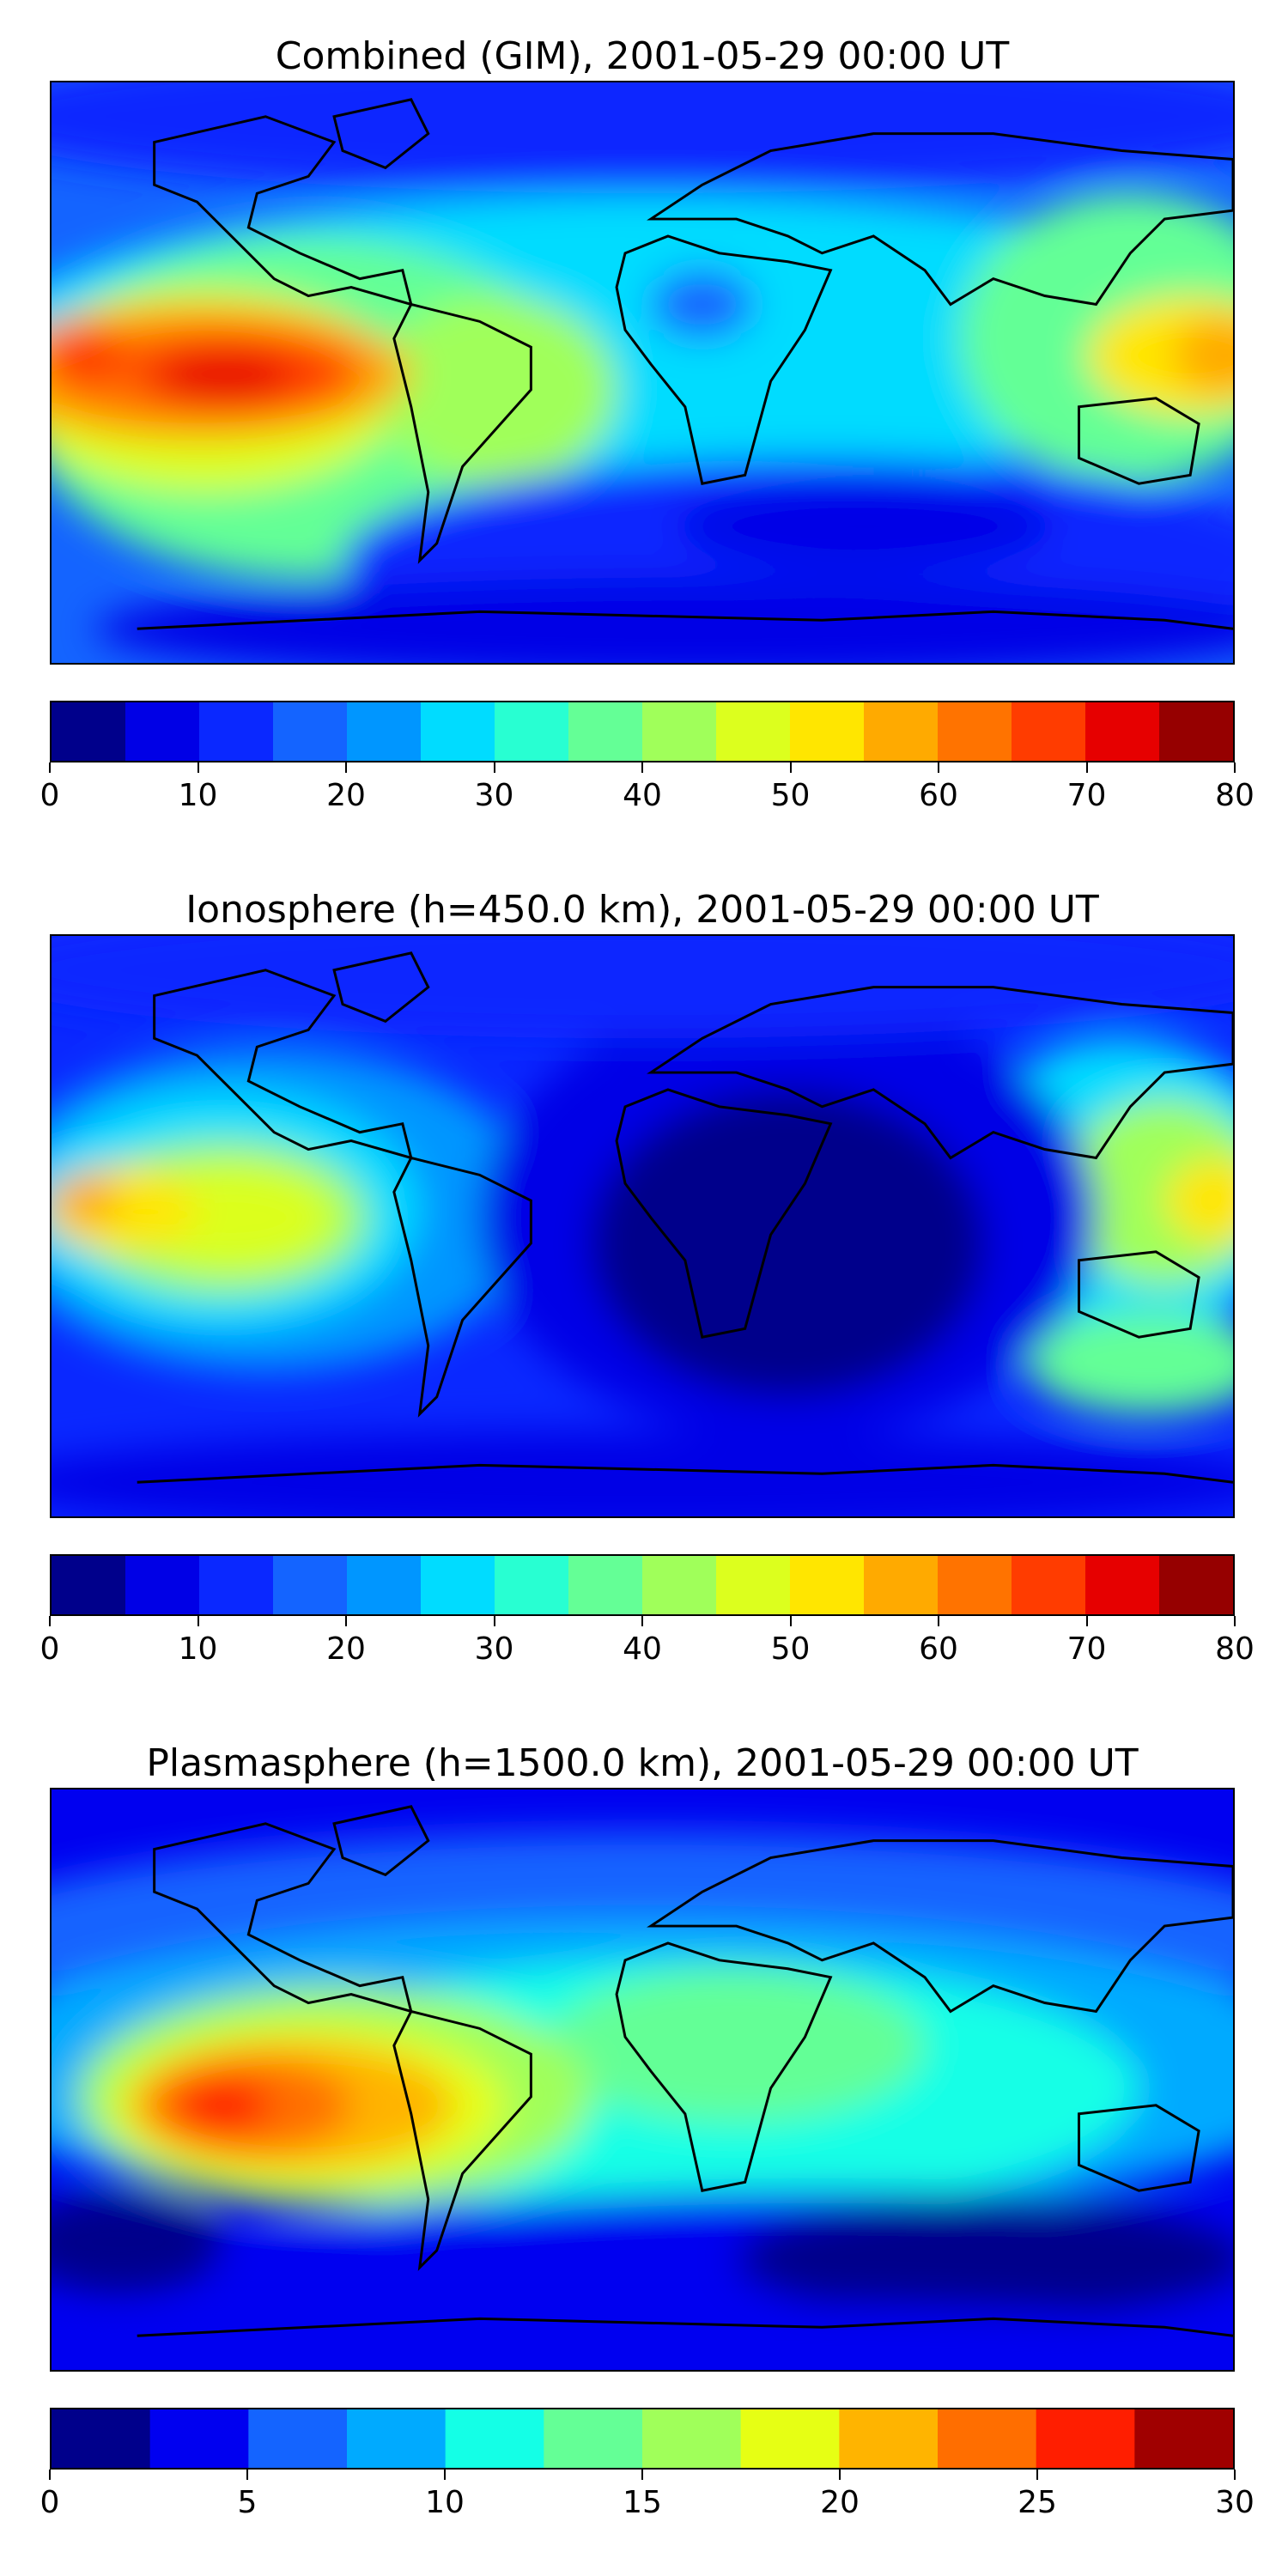 The height and width of the screenshot is (2576, 1288). I want to click on colorbar-ticks: 0 5 10 15 20 25 30, so click(647, 2500).